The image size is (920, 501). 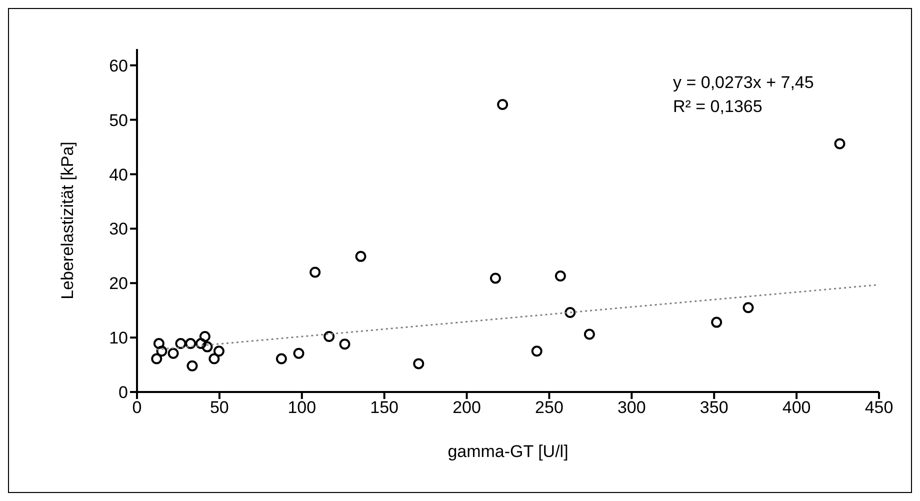 What do you see at coordinates (118, 174) in the screenshot?
I see `y-tick-label: 40` at bounding box center [118, 174].